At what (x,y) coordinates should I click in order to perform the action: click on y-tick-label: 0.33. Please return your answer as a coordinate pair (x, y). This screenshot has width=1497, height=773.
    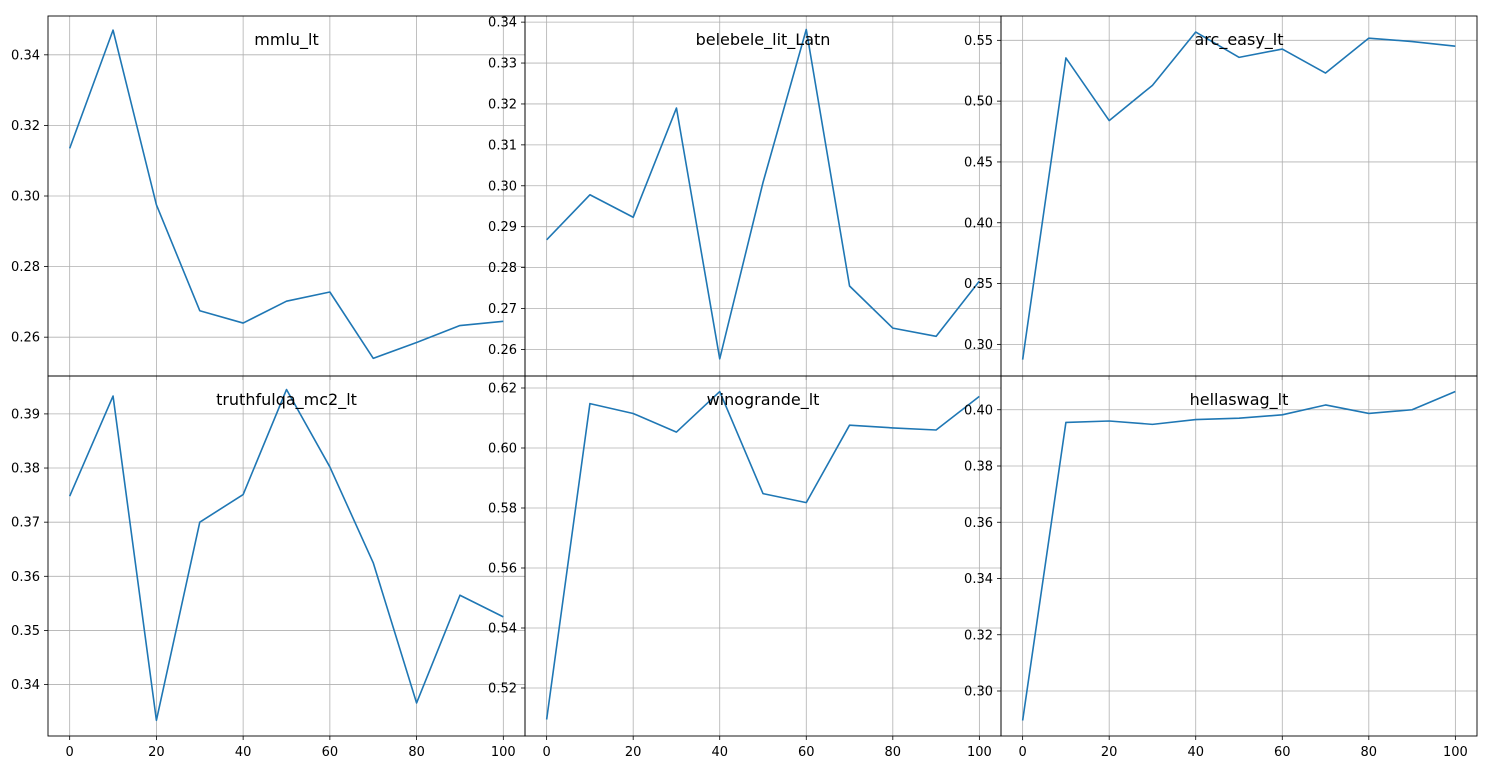
    Looking at the image, I should click on (502, 64).